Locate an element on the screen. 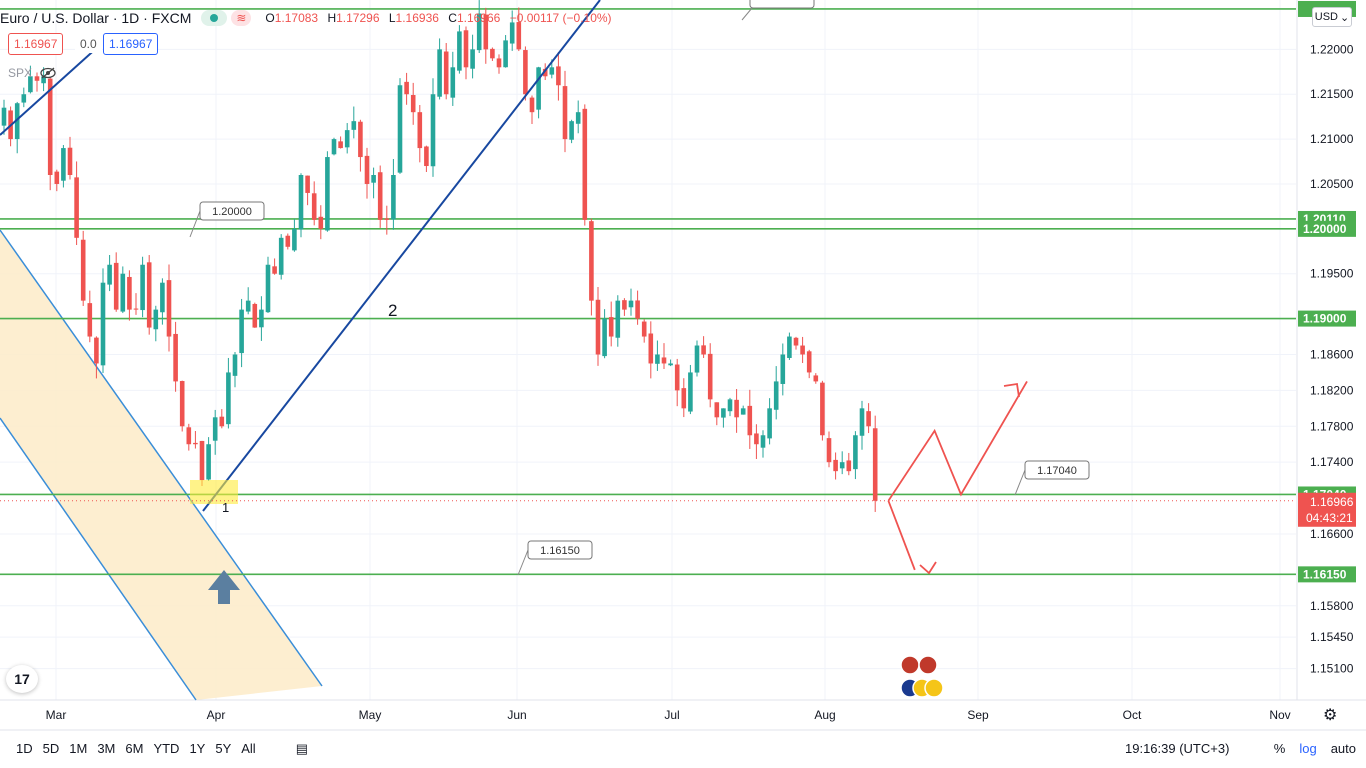 This screenshot has height=768, width=1366. timeframe-5d: 5D is located at coordinates (51, 748).